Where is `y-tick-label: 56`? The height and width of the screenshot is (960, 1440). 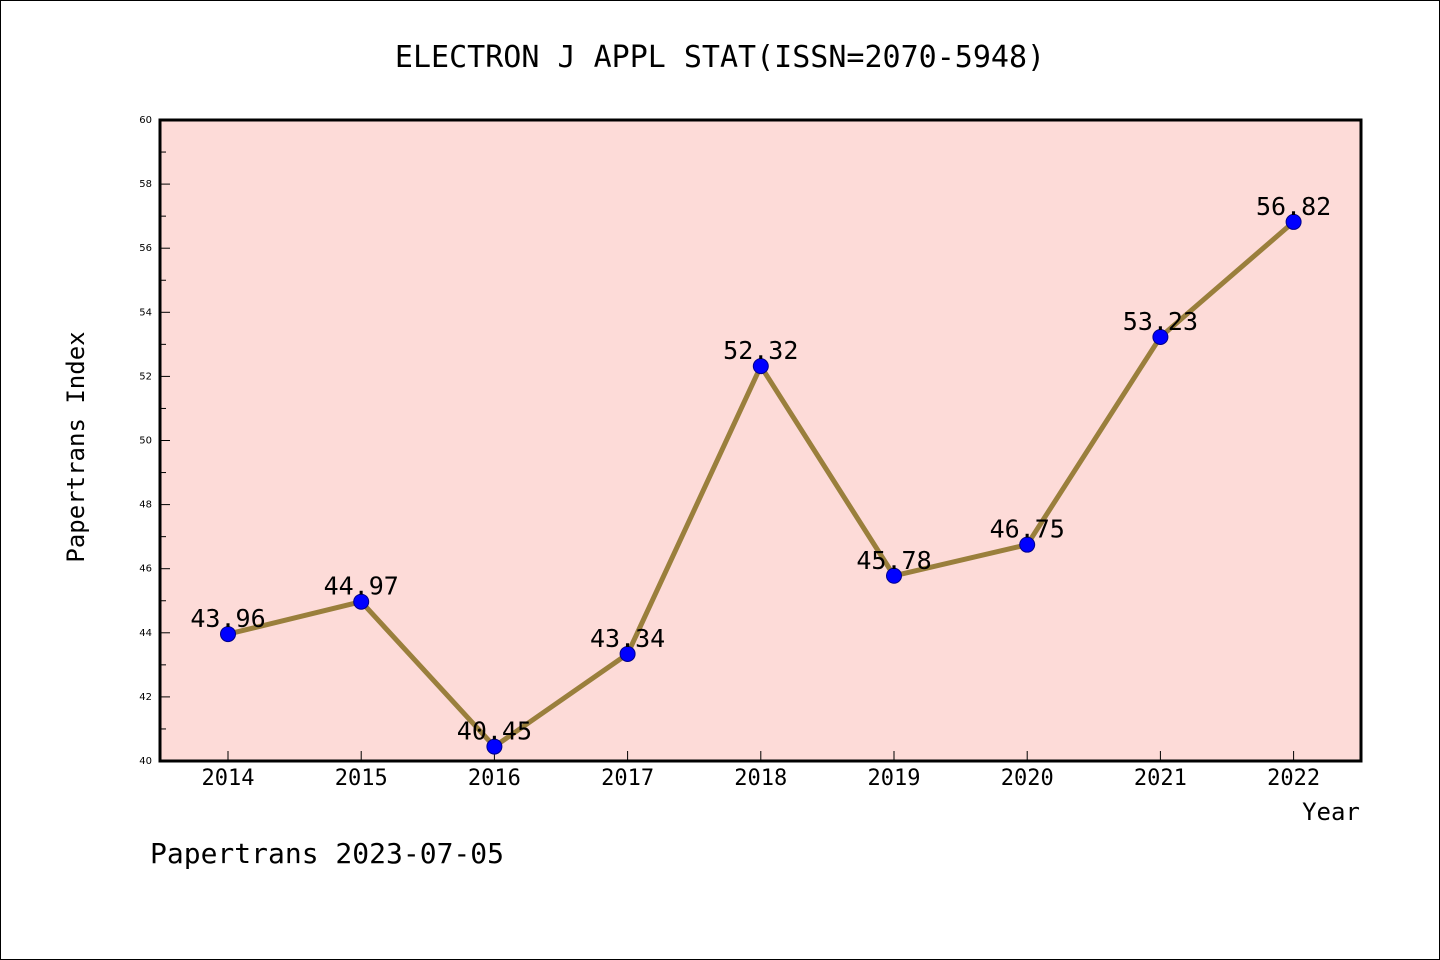 y-tick-label: 56 is located at coordinates (145, 248).